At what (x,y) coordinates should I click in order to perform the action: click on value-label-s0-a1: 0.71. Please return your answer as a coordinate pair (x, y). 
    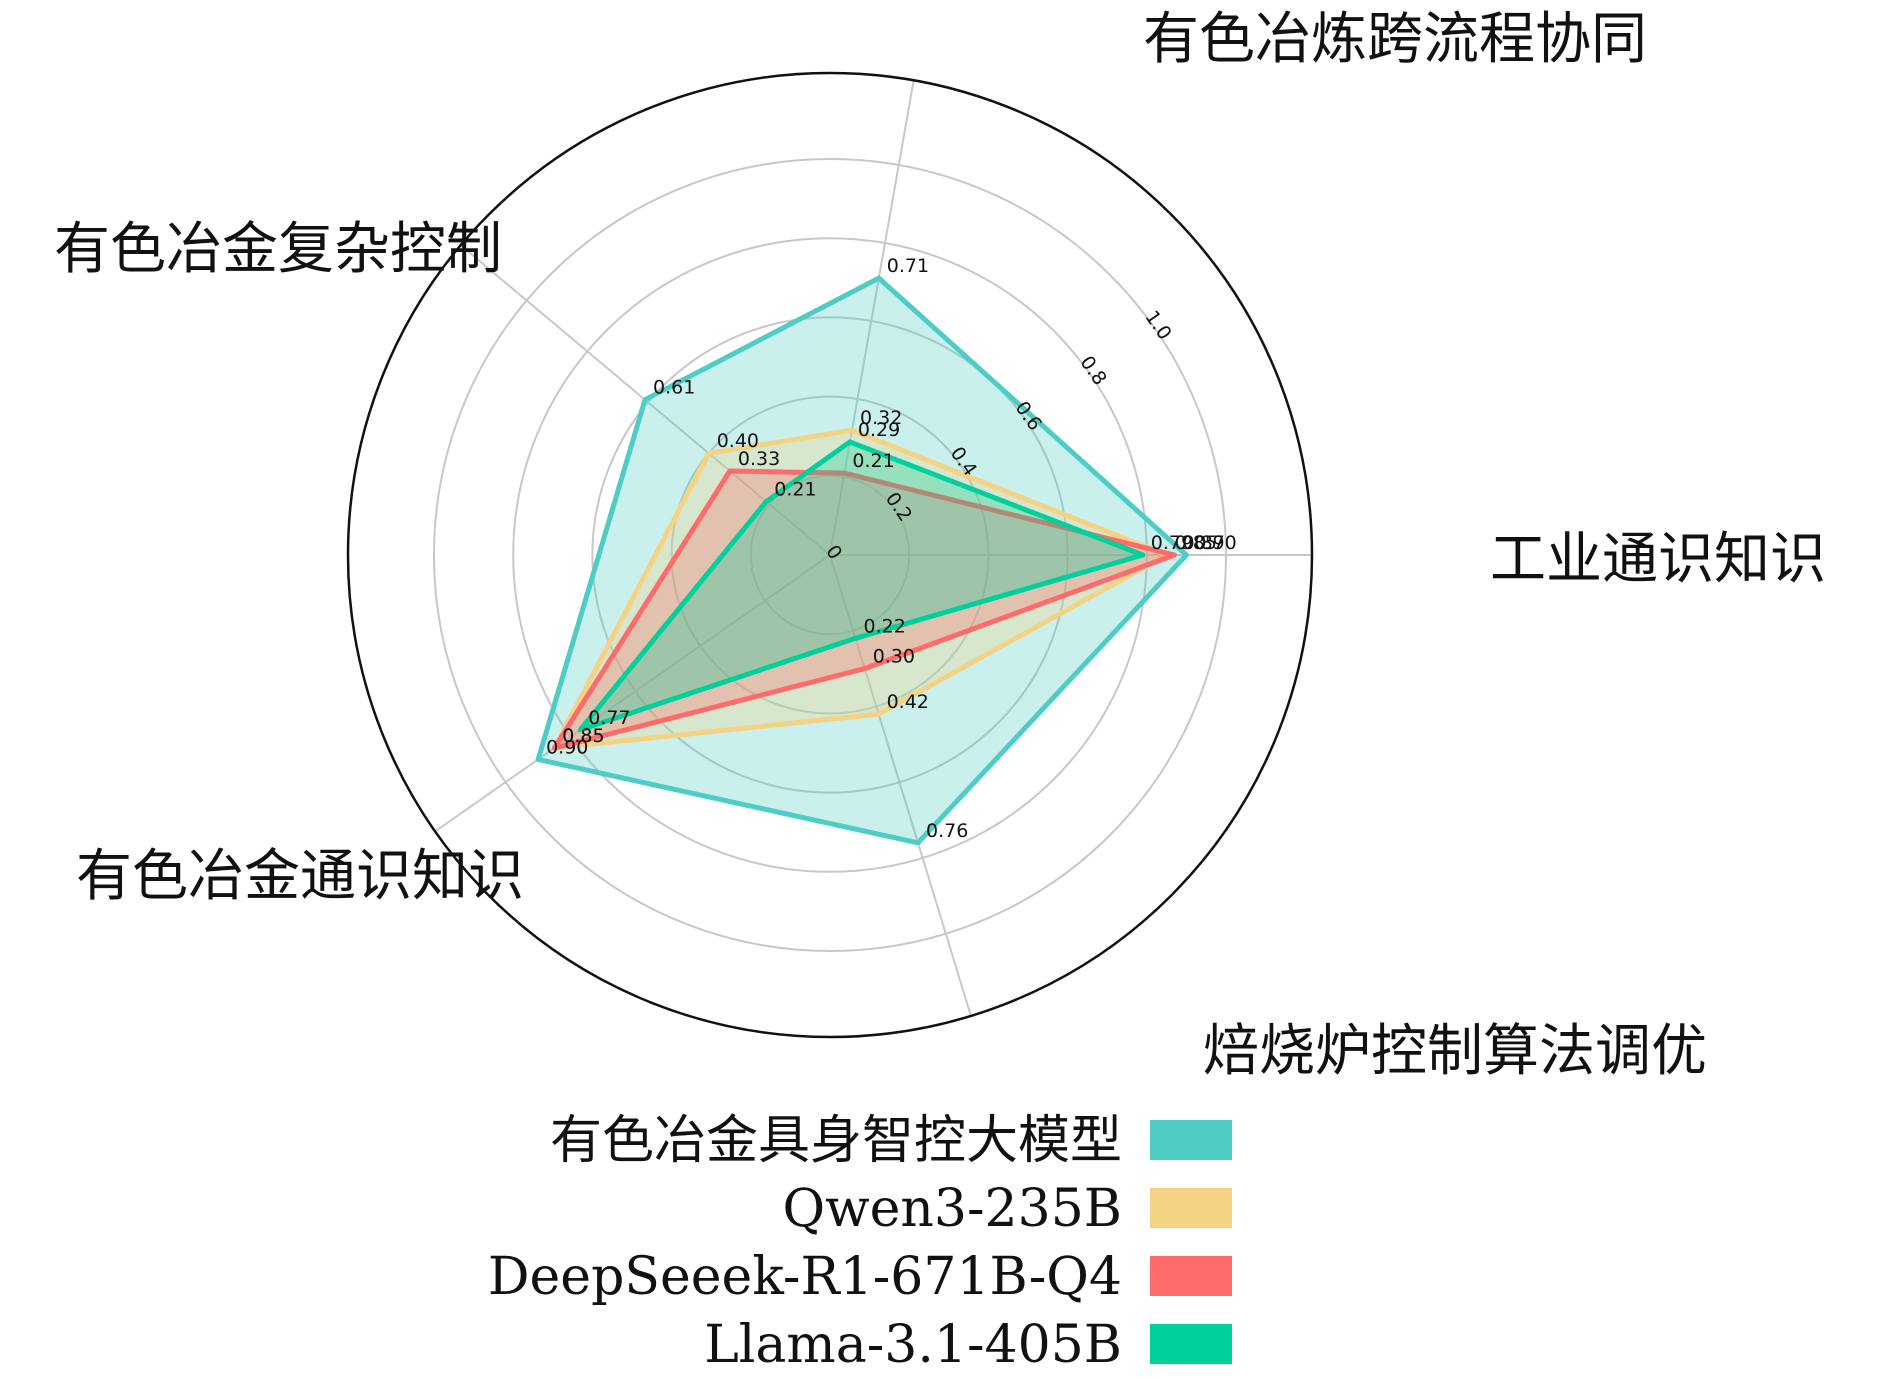
    Looking at the image, I should click on (908, 266).